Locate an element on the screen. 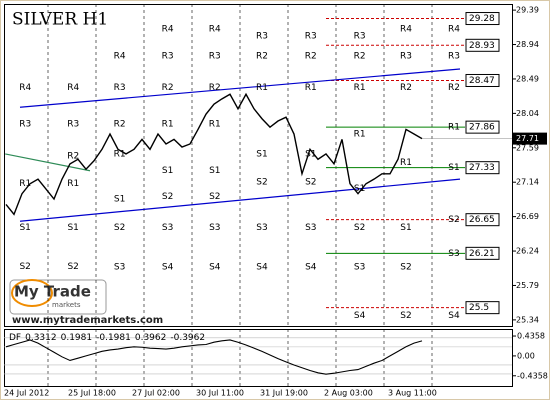 The width and height of the screenshot is (550, 404). indicator-header: DF 0.3312 0.1981 -0.1981 0.3962 -0.3962 is located at coordinates (107, 338).